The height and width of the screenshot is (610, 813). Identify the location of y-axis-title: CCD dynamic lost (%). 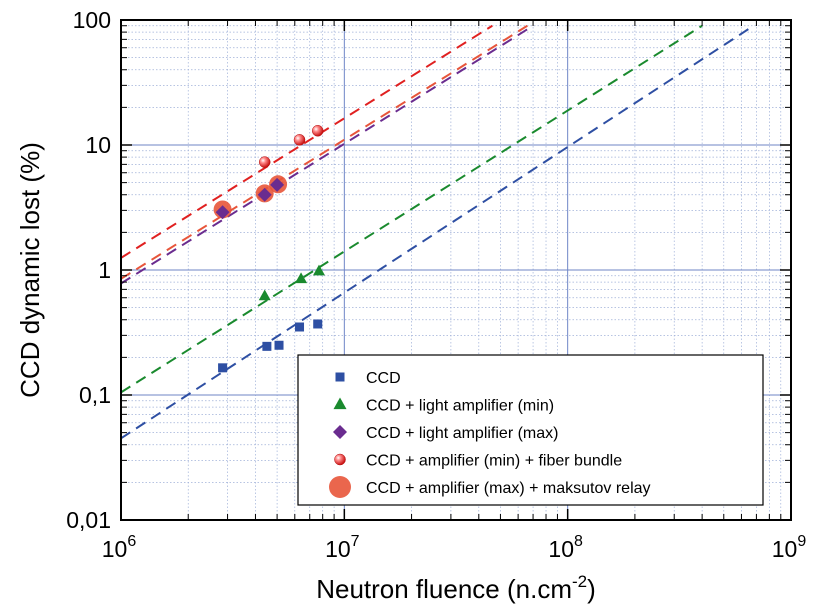
(30, 270).